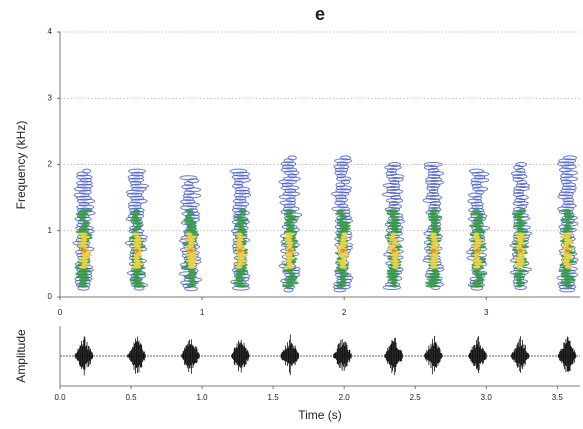 This screenshot has width=583, height=429. What do you see at coordinates (50, 296) in the screenshot?
I see `y-tick-label: 0` at bounding box center [50, 296].